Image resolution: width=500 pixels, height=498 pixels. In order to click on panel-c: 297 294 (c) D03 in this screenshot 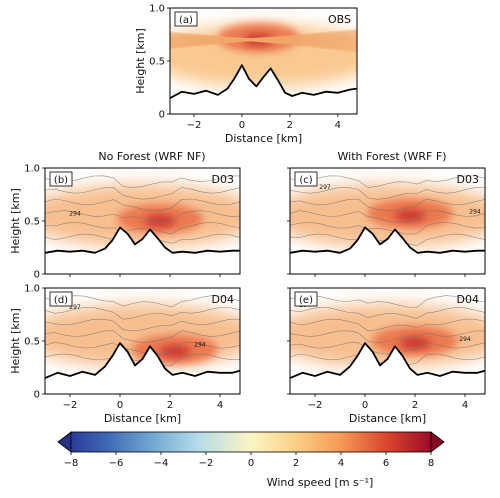, I will do `click(386, 222)`.